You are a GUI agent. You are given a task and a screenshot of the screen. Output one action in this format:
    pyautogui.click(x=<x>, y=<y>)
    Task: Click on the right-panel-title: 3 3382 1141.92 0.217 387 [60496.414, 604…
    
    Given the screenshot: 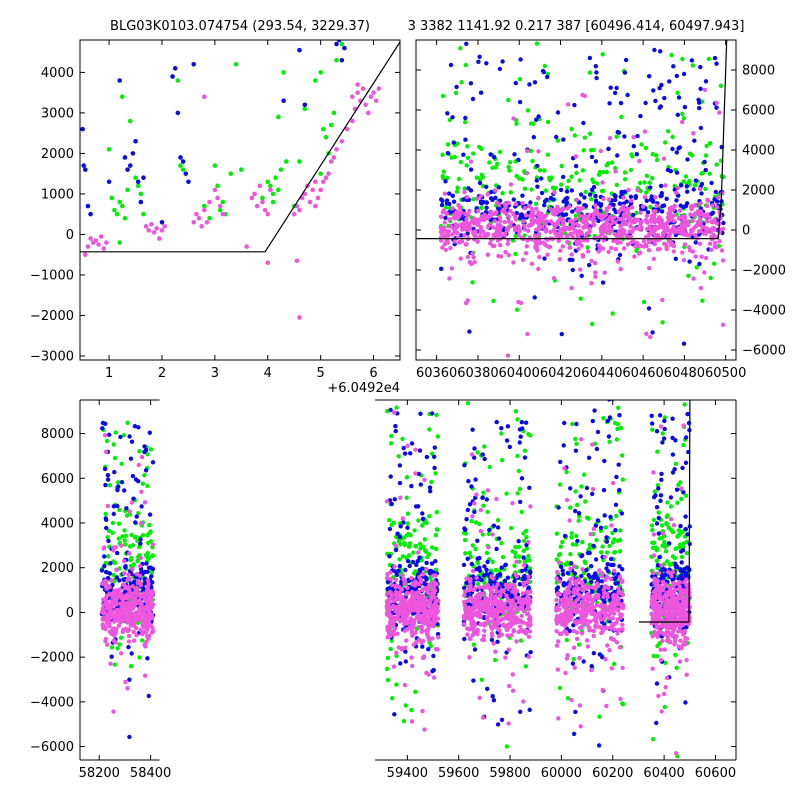 What is the action you would take?
    pyautogui.click(x=576, y=26)
    